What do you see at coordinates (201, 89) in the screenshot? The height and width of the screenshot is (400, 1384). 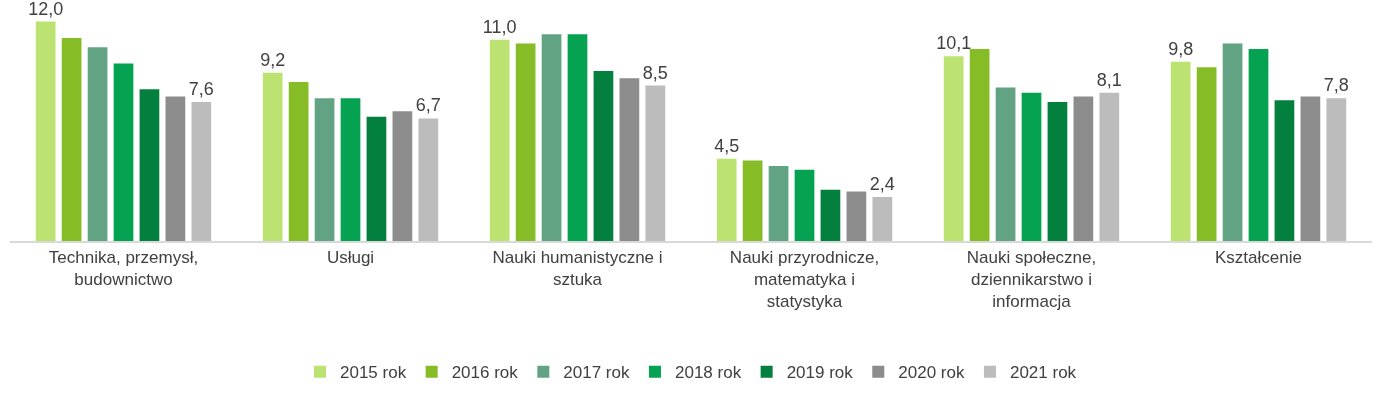 I see `data-label: 7,6` at bounding box center [201, 89].